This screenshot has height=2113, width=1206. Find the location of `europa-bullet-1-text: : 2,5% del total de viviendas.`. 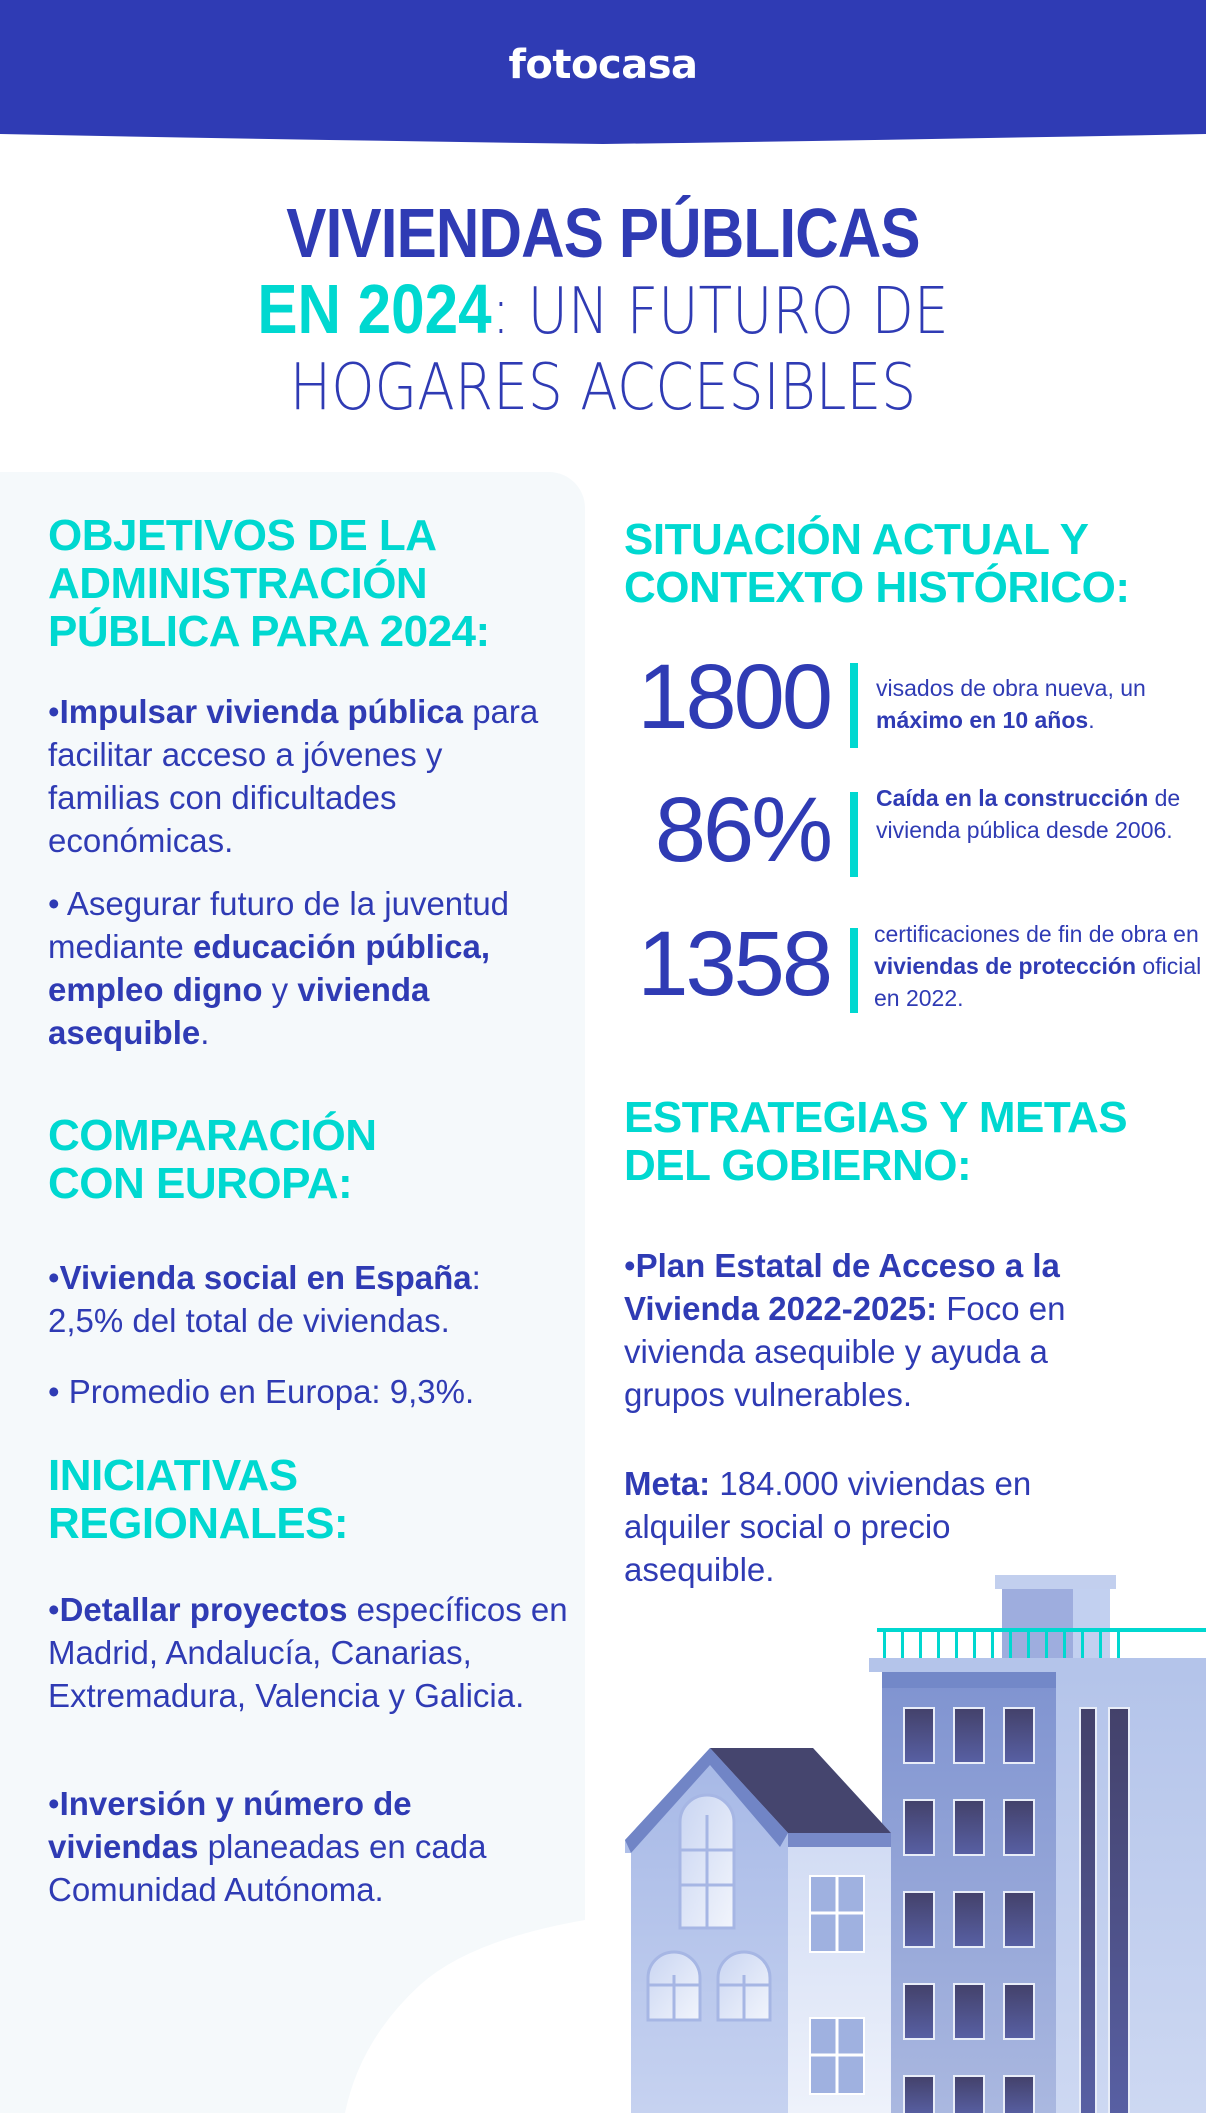

europa-bullet-1-text: : 2,5% del total de viviendas. is located at coordinates (264, 1299).